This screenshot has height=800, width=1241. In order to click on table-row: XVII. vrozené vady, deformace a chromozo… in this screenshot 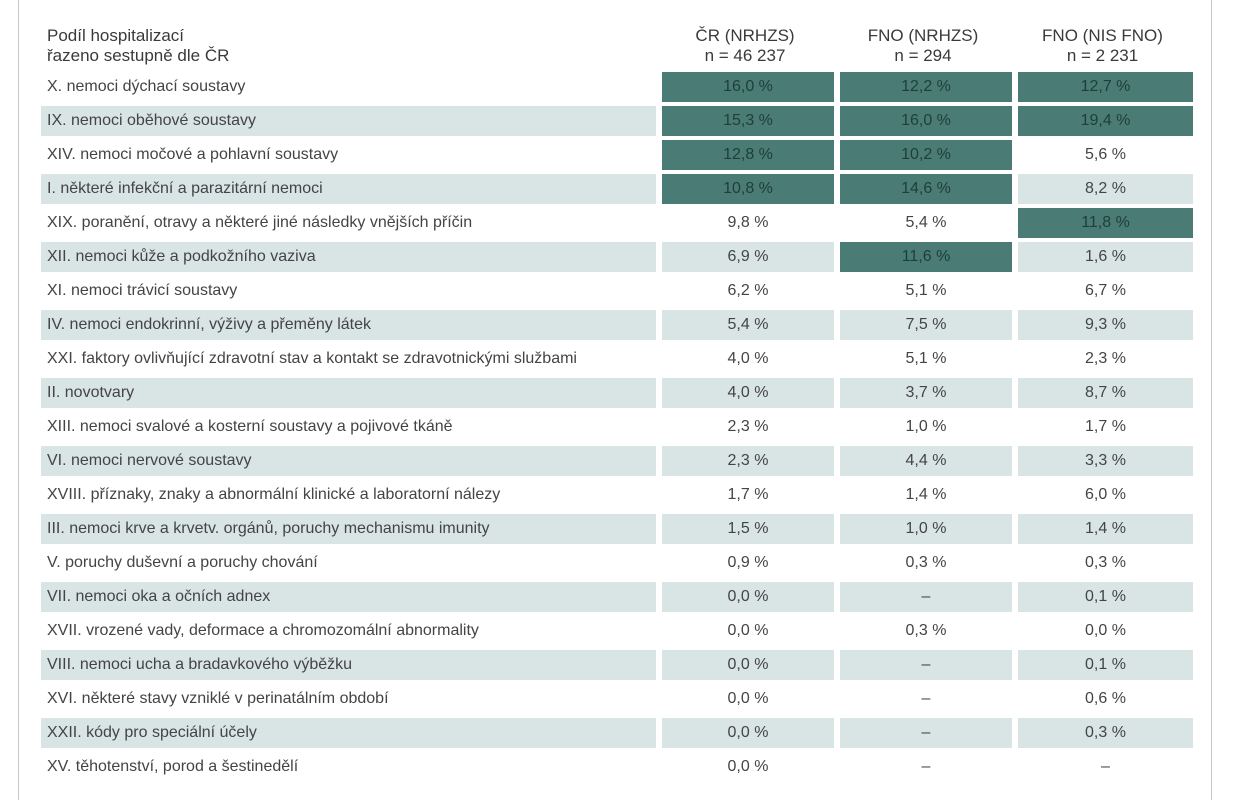, I will do `click(617, 631)`.